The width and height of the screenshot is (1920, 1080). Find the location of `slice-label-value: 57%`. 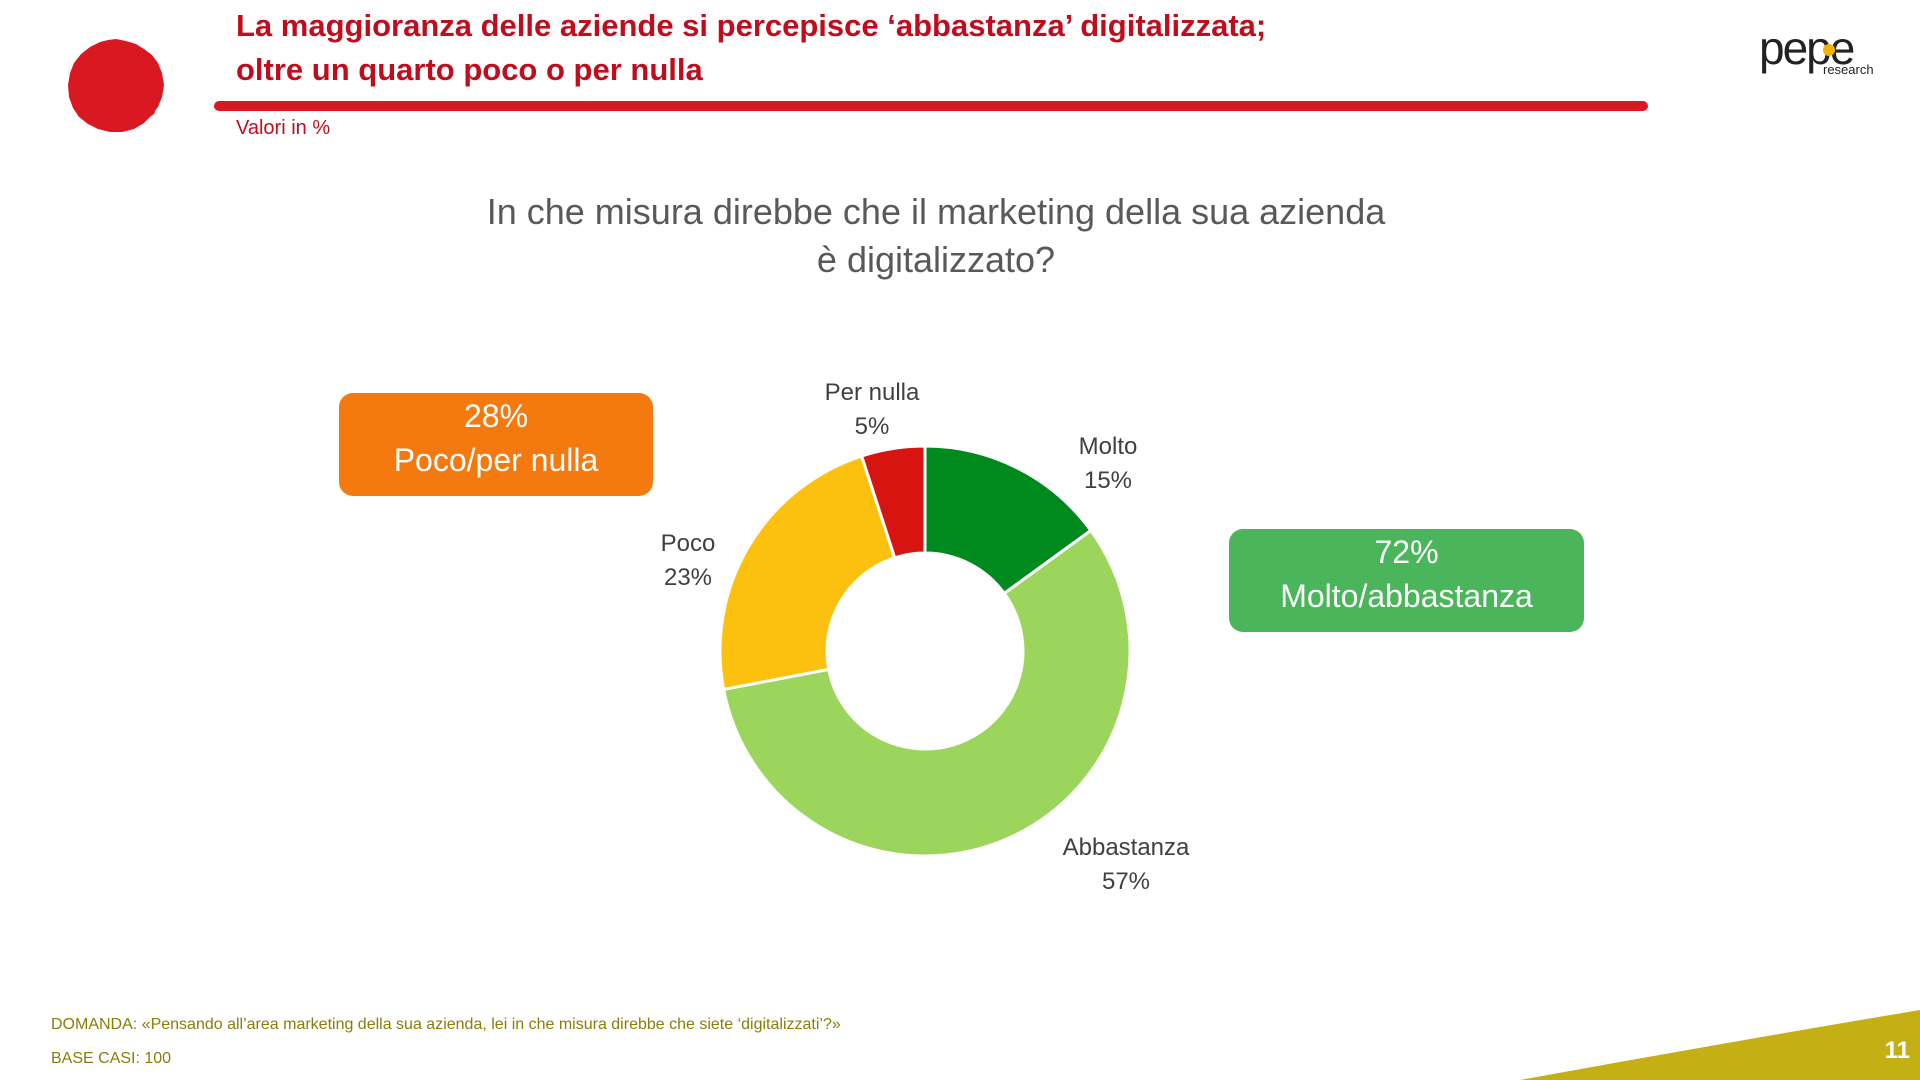

slice-label-value: 57% is located at coordinates (1126, 881).